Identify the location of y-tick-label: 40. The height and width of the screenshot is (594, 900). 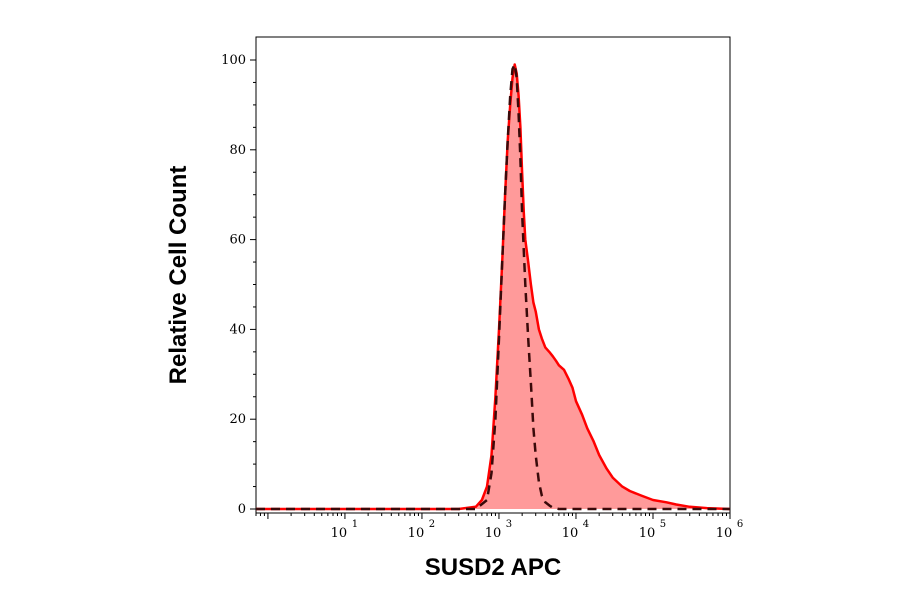
(237, 329).